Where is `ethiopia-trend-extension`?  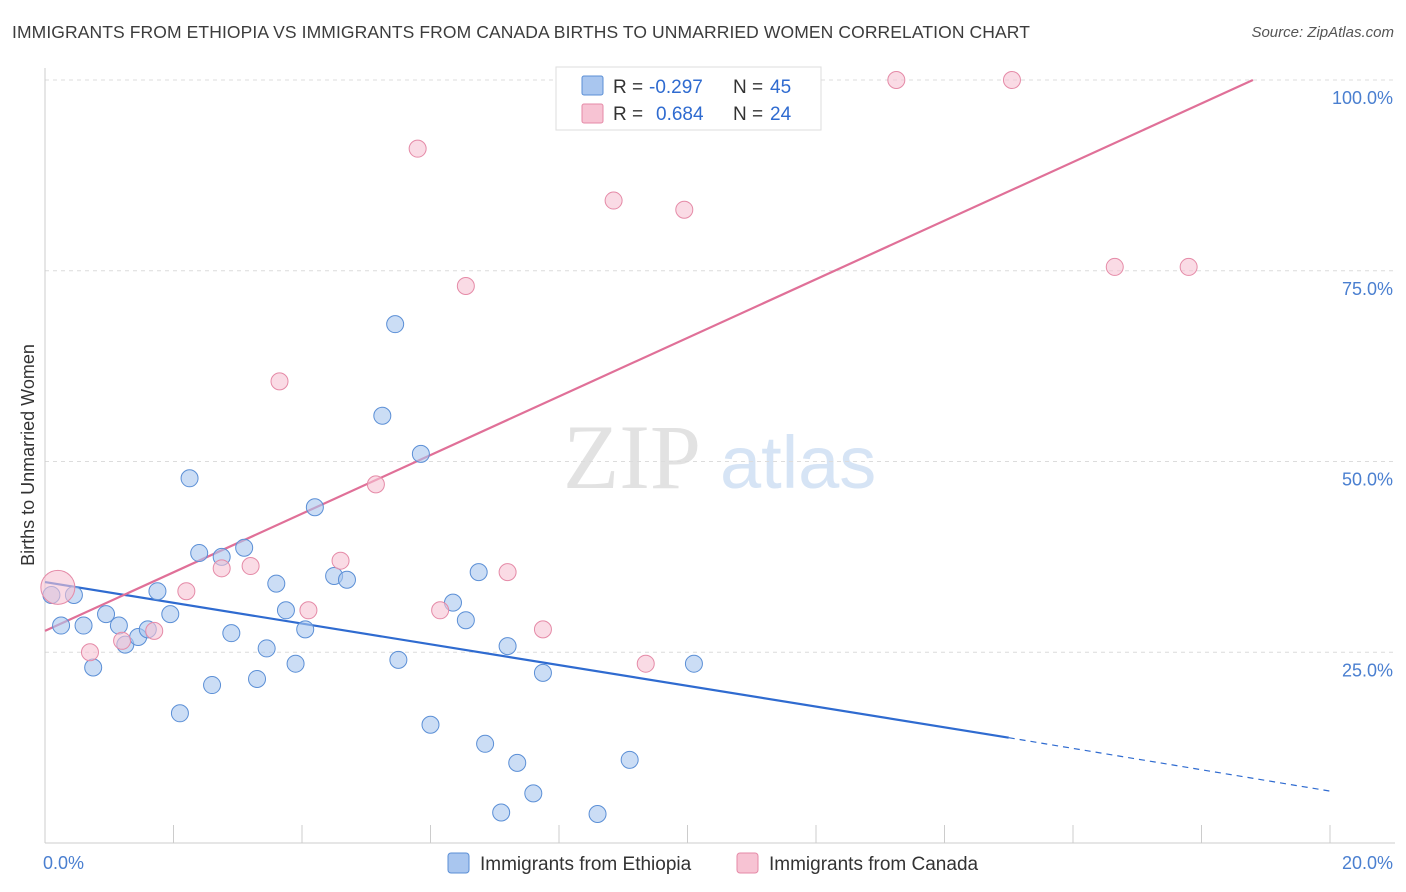
ethiopia-trend-extension is located at coordinates (1169, 764).